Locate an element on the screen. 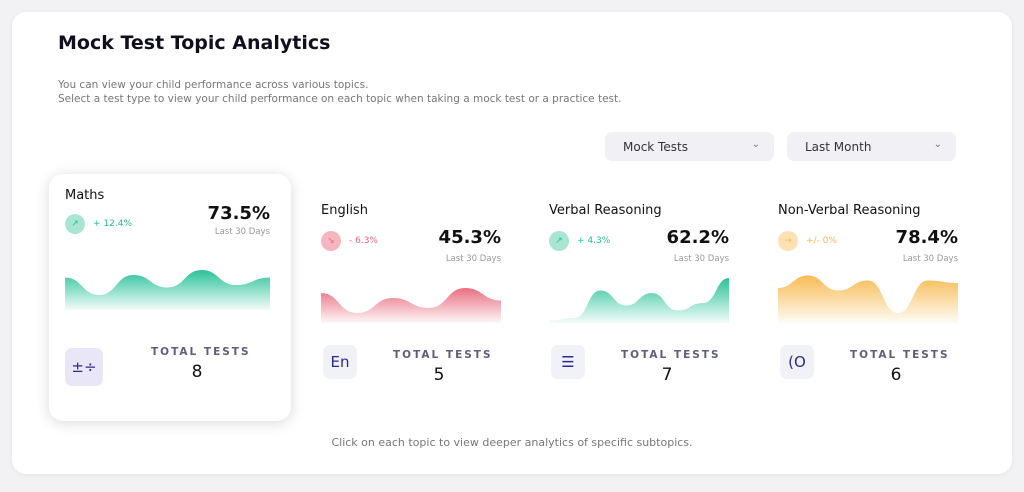 This screenshot has height=492, width=1024. topic-name: Non-Verbal Reasoning is located at coordinates (849, 210).